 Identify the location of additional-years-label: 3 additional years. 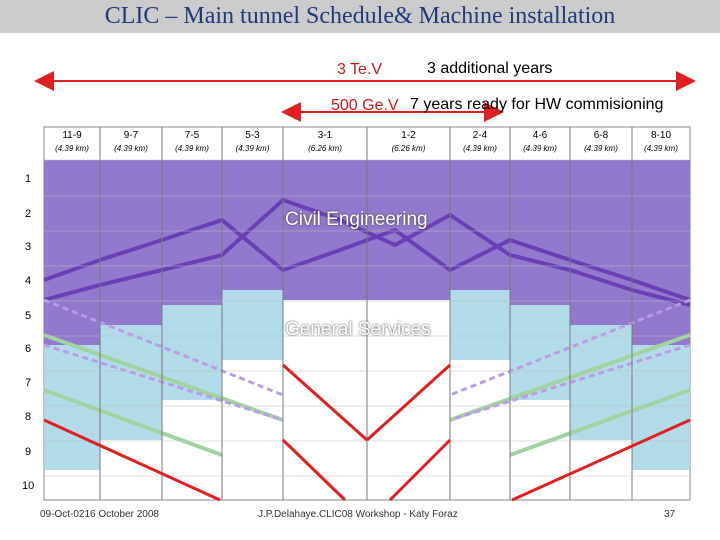
(490, 68).